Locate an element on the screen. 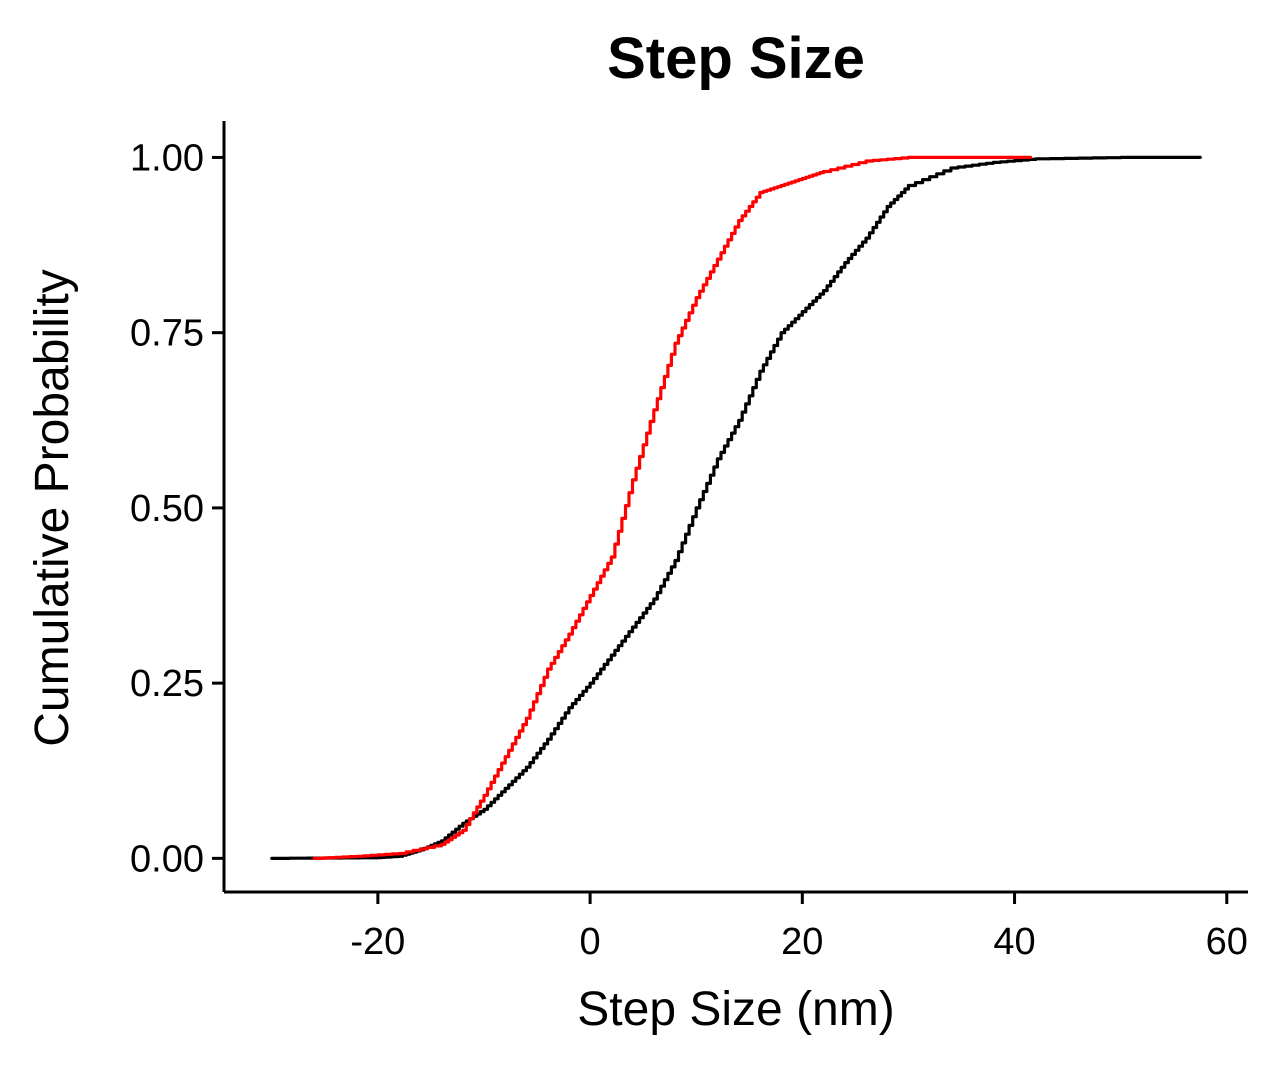 This screenshot has height=1068, width=1276. x-tick-label: 20 is located at coordinates (802, 942).